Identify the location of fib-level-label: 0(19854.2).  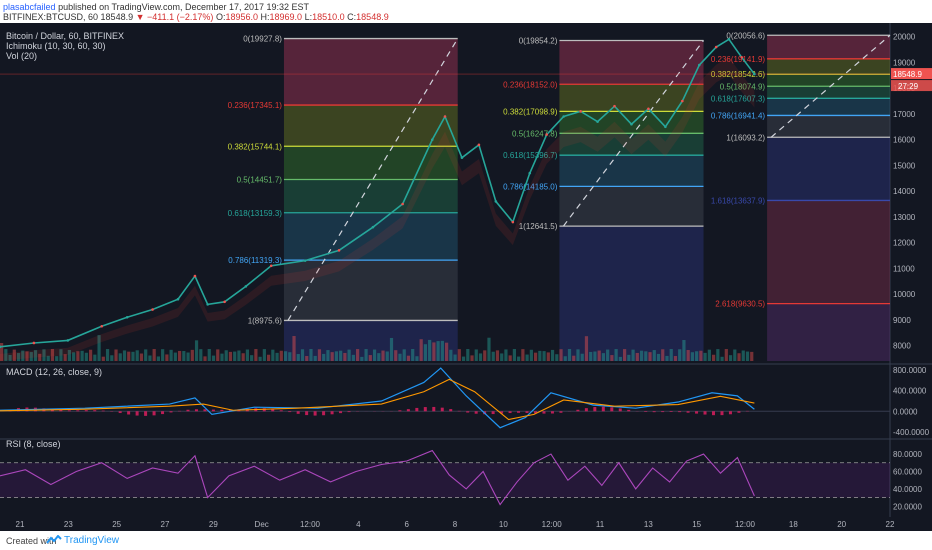
(538, 40).